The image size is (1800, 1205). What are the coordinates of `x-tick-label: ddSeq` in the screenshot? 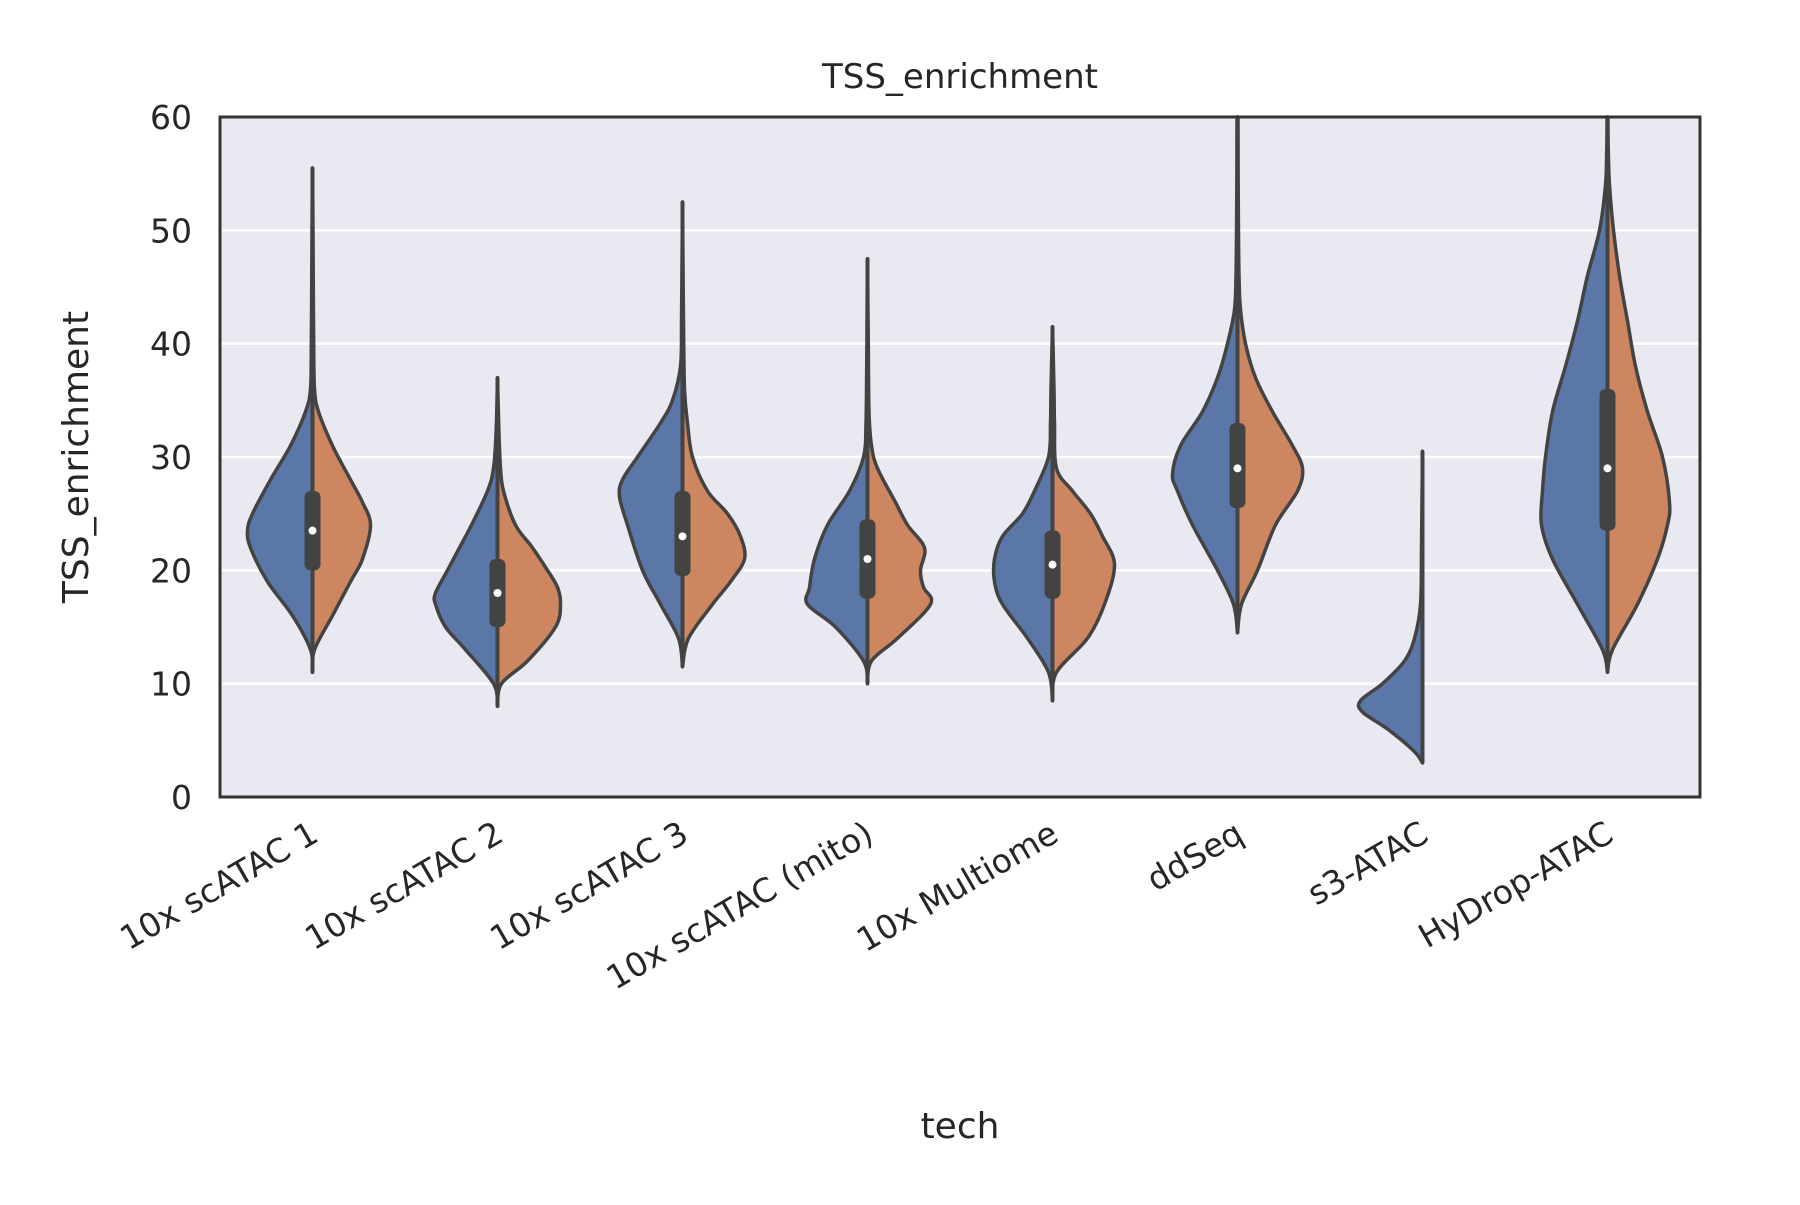 It's located at (1195, 856).